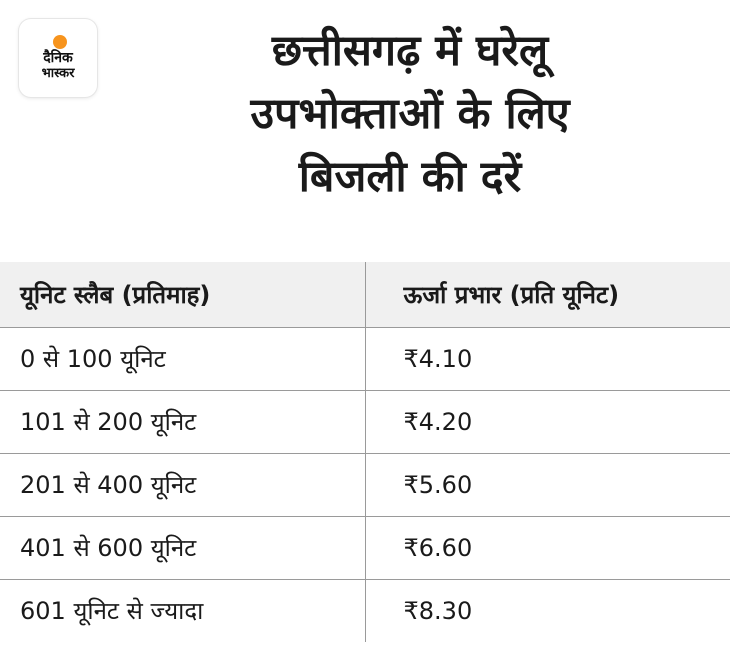 The width and height of the screenshot is (730, 647). Describe the element at coordinates (182, 295) in the screenshot. I see `header-unit-slab: यूनिट स्लैब (प्रतिमाह)` at that location.